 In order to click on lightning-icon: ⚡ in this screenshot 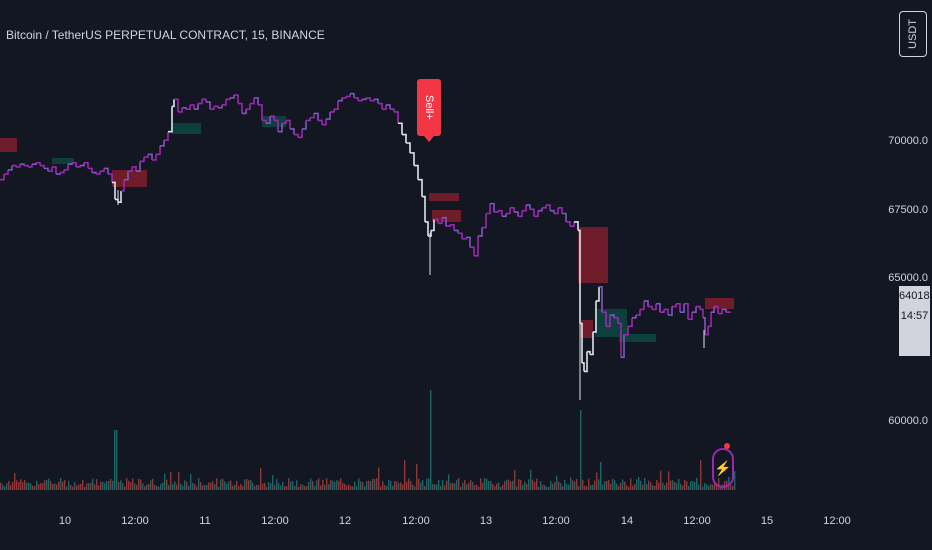, I will do `click(723, 468)`.